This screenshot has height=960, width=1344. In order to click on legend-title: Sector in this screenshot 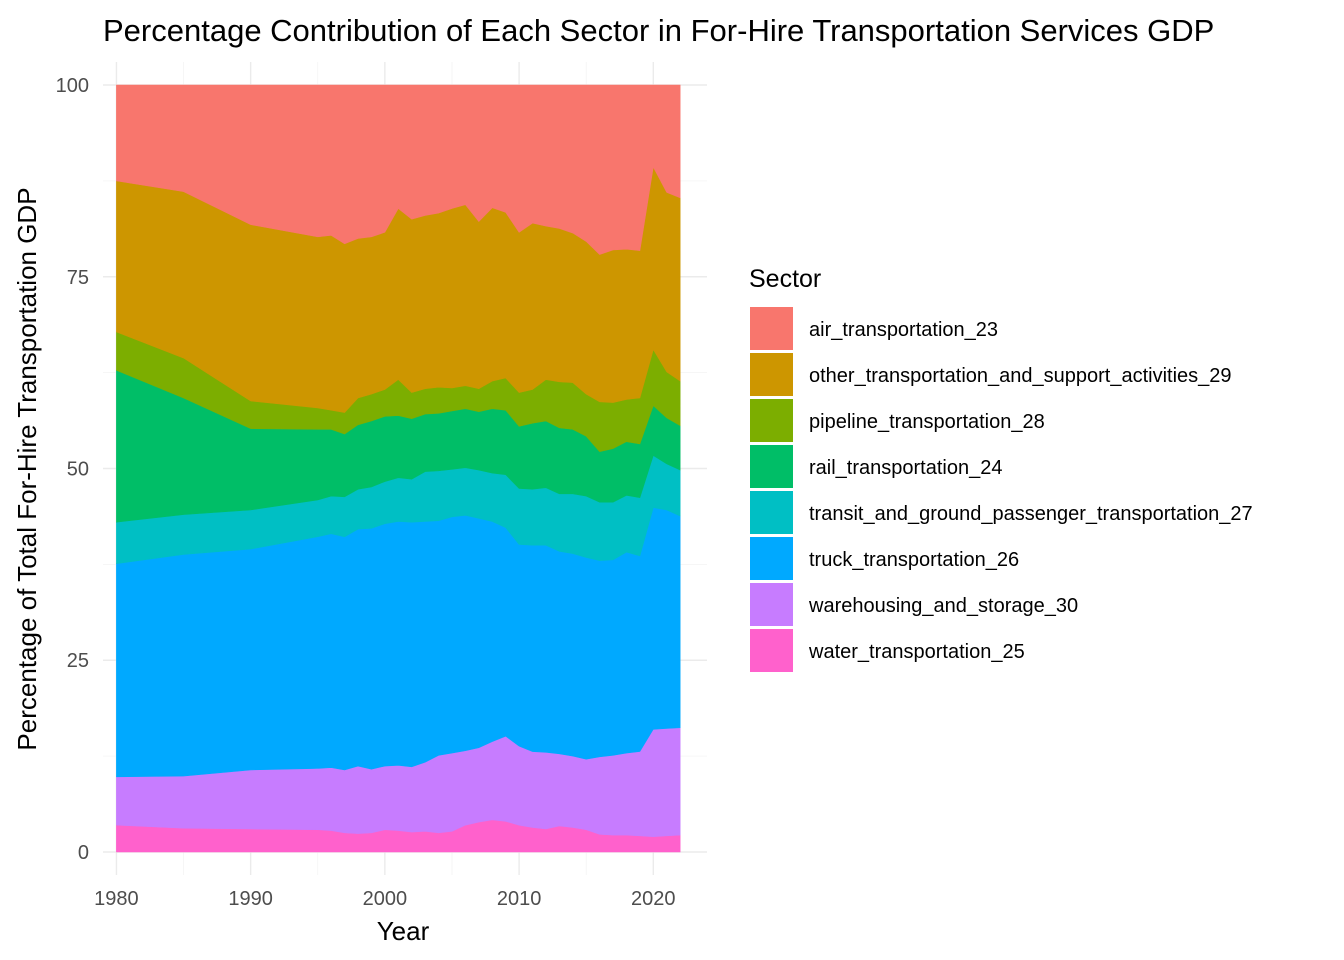, I will do `click(785, 279)`.